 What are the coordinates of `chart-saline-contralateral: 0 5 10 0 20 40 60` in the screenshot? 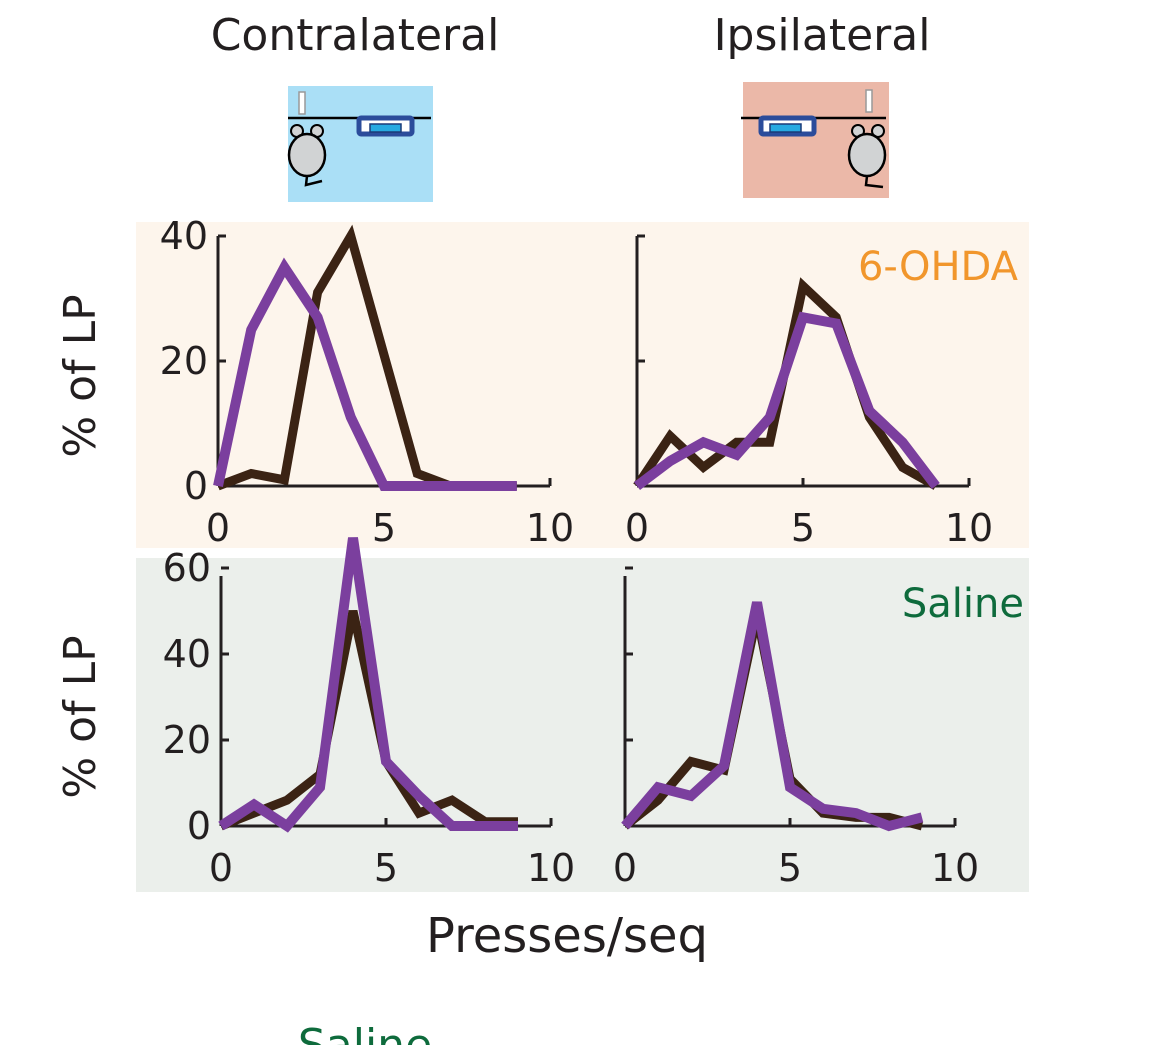 It's located at (369, 713).